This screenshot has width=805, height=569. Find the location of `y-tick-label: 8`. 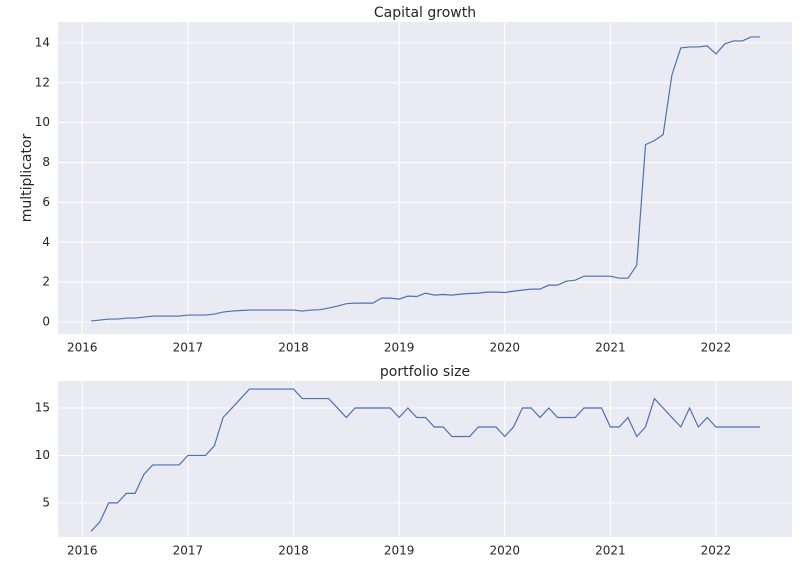

y-tick-label: 8 is located at coordinates (46, 162).